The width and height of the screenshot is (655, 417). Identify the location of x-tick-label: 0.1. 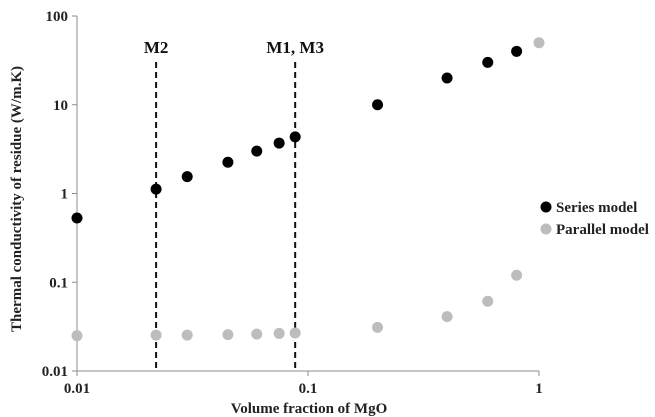
(308, 389).